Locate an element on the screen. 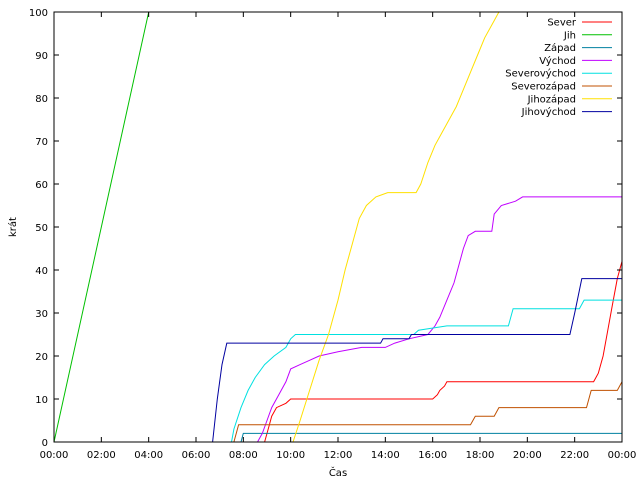 The width and height of the screenshot is (640, 480). legend-label: Jih is located at coordinates (569, 35).